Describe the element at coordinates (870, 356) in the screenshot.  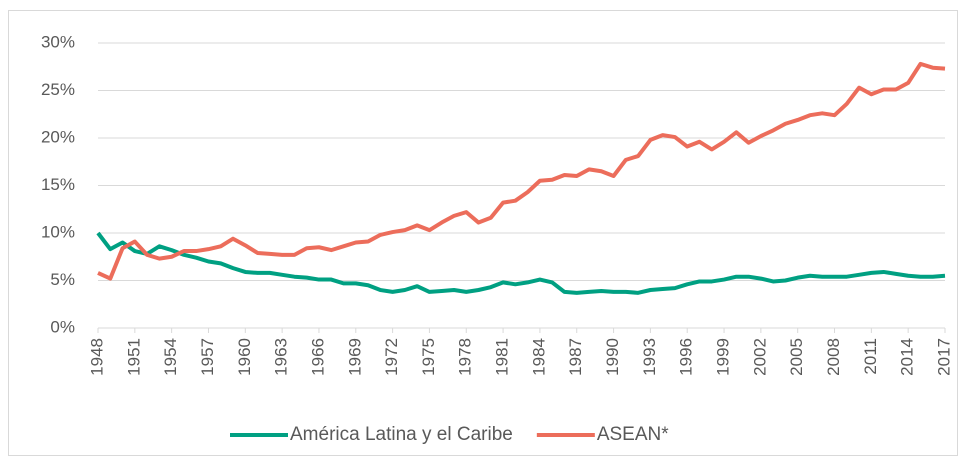
I see `x-tick-label: 2011` at that location.